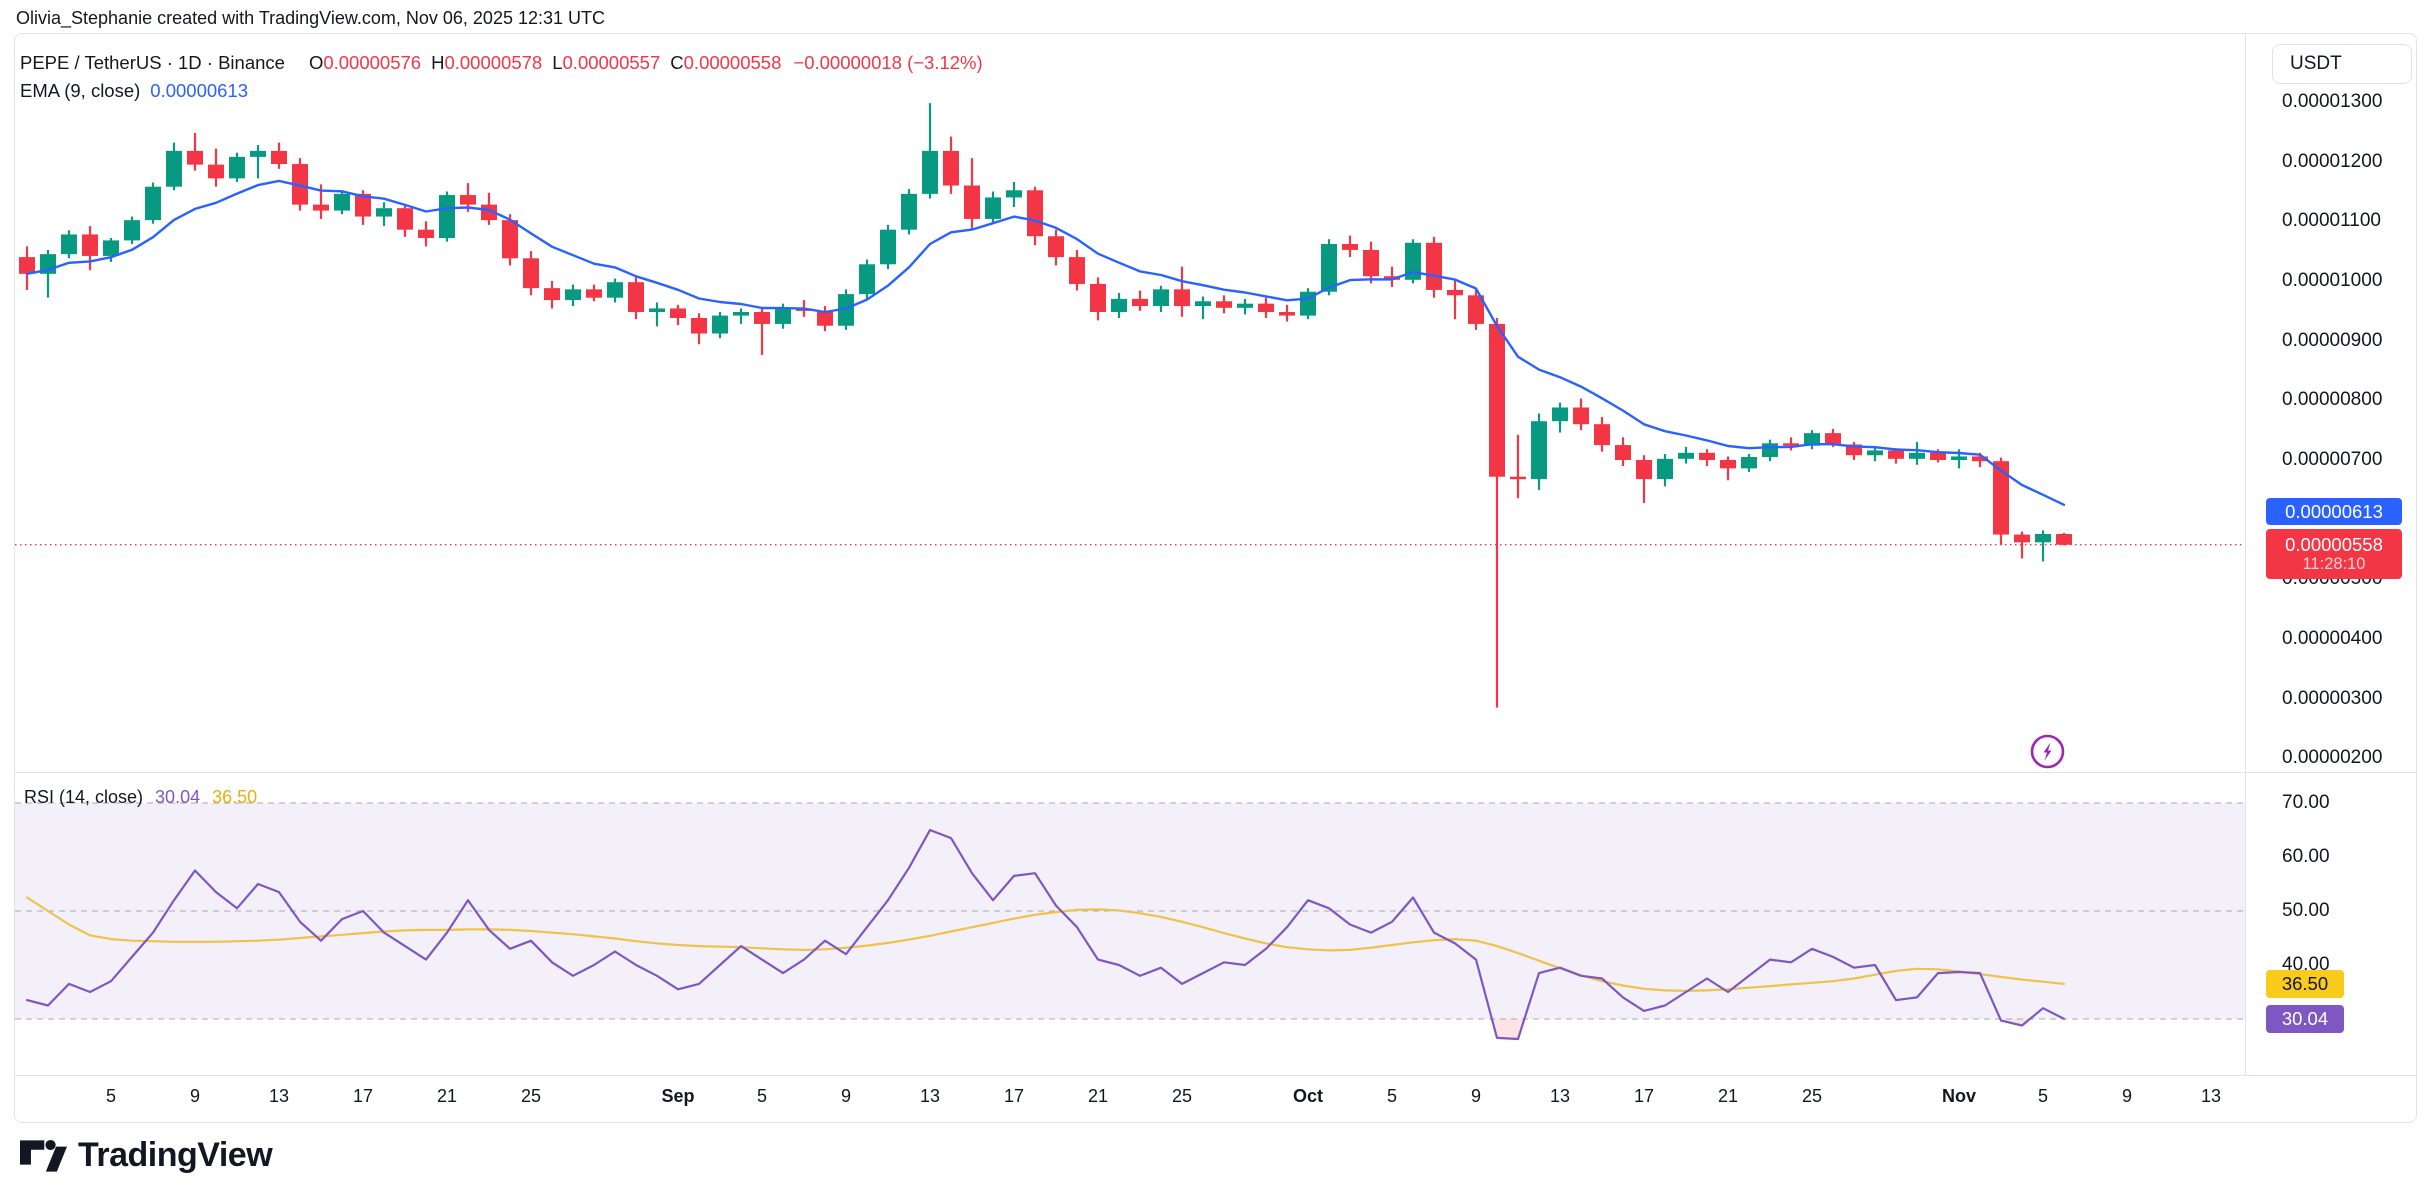 This screenshot has height=1202, width=2433. What do you see at coordinates (152, 62) in the screenshot?
I see `symbol-name: PEPE / TetherUS · 1D · Binance` at bounding box center [152, 62].